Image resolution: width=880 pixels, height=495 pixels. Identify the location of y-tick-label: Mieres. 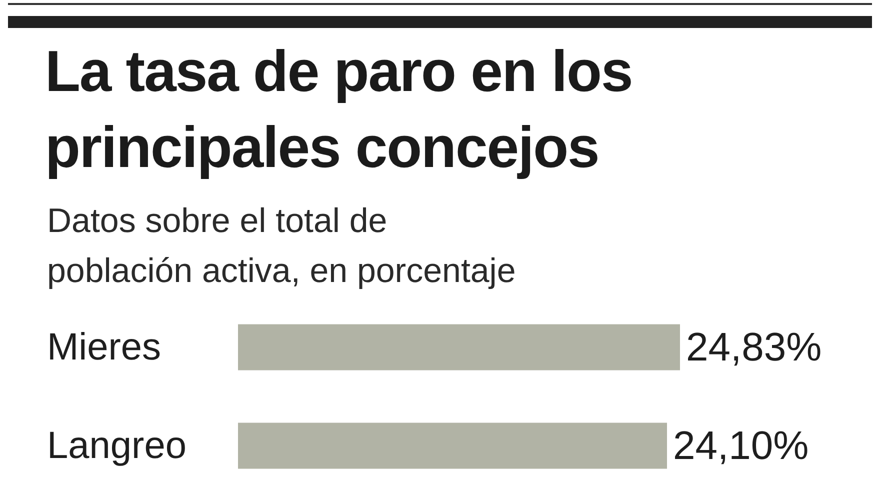
(104, 347).